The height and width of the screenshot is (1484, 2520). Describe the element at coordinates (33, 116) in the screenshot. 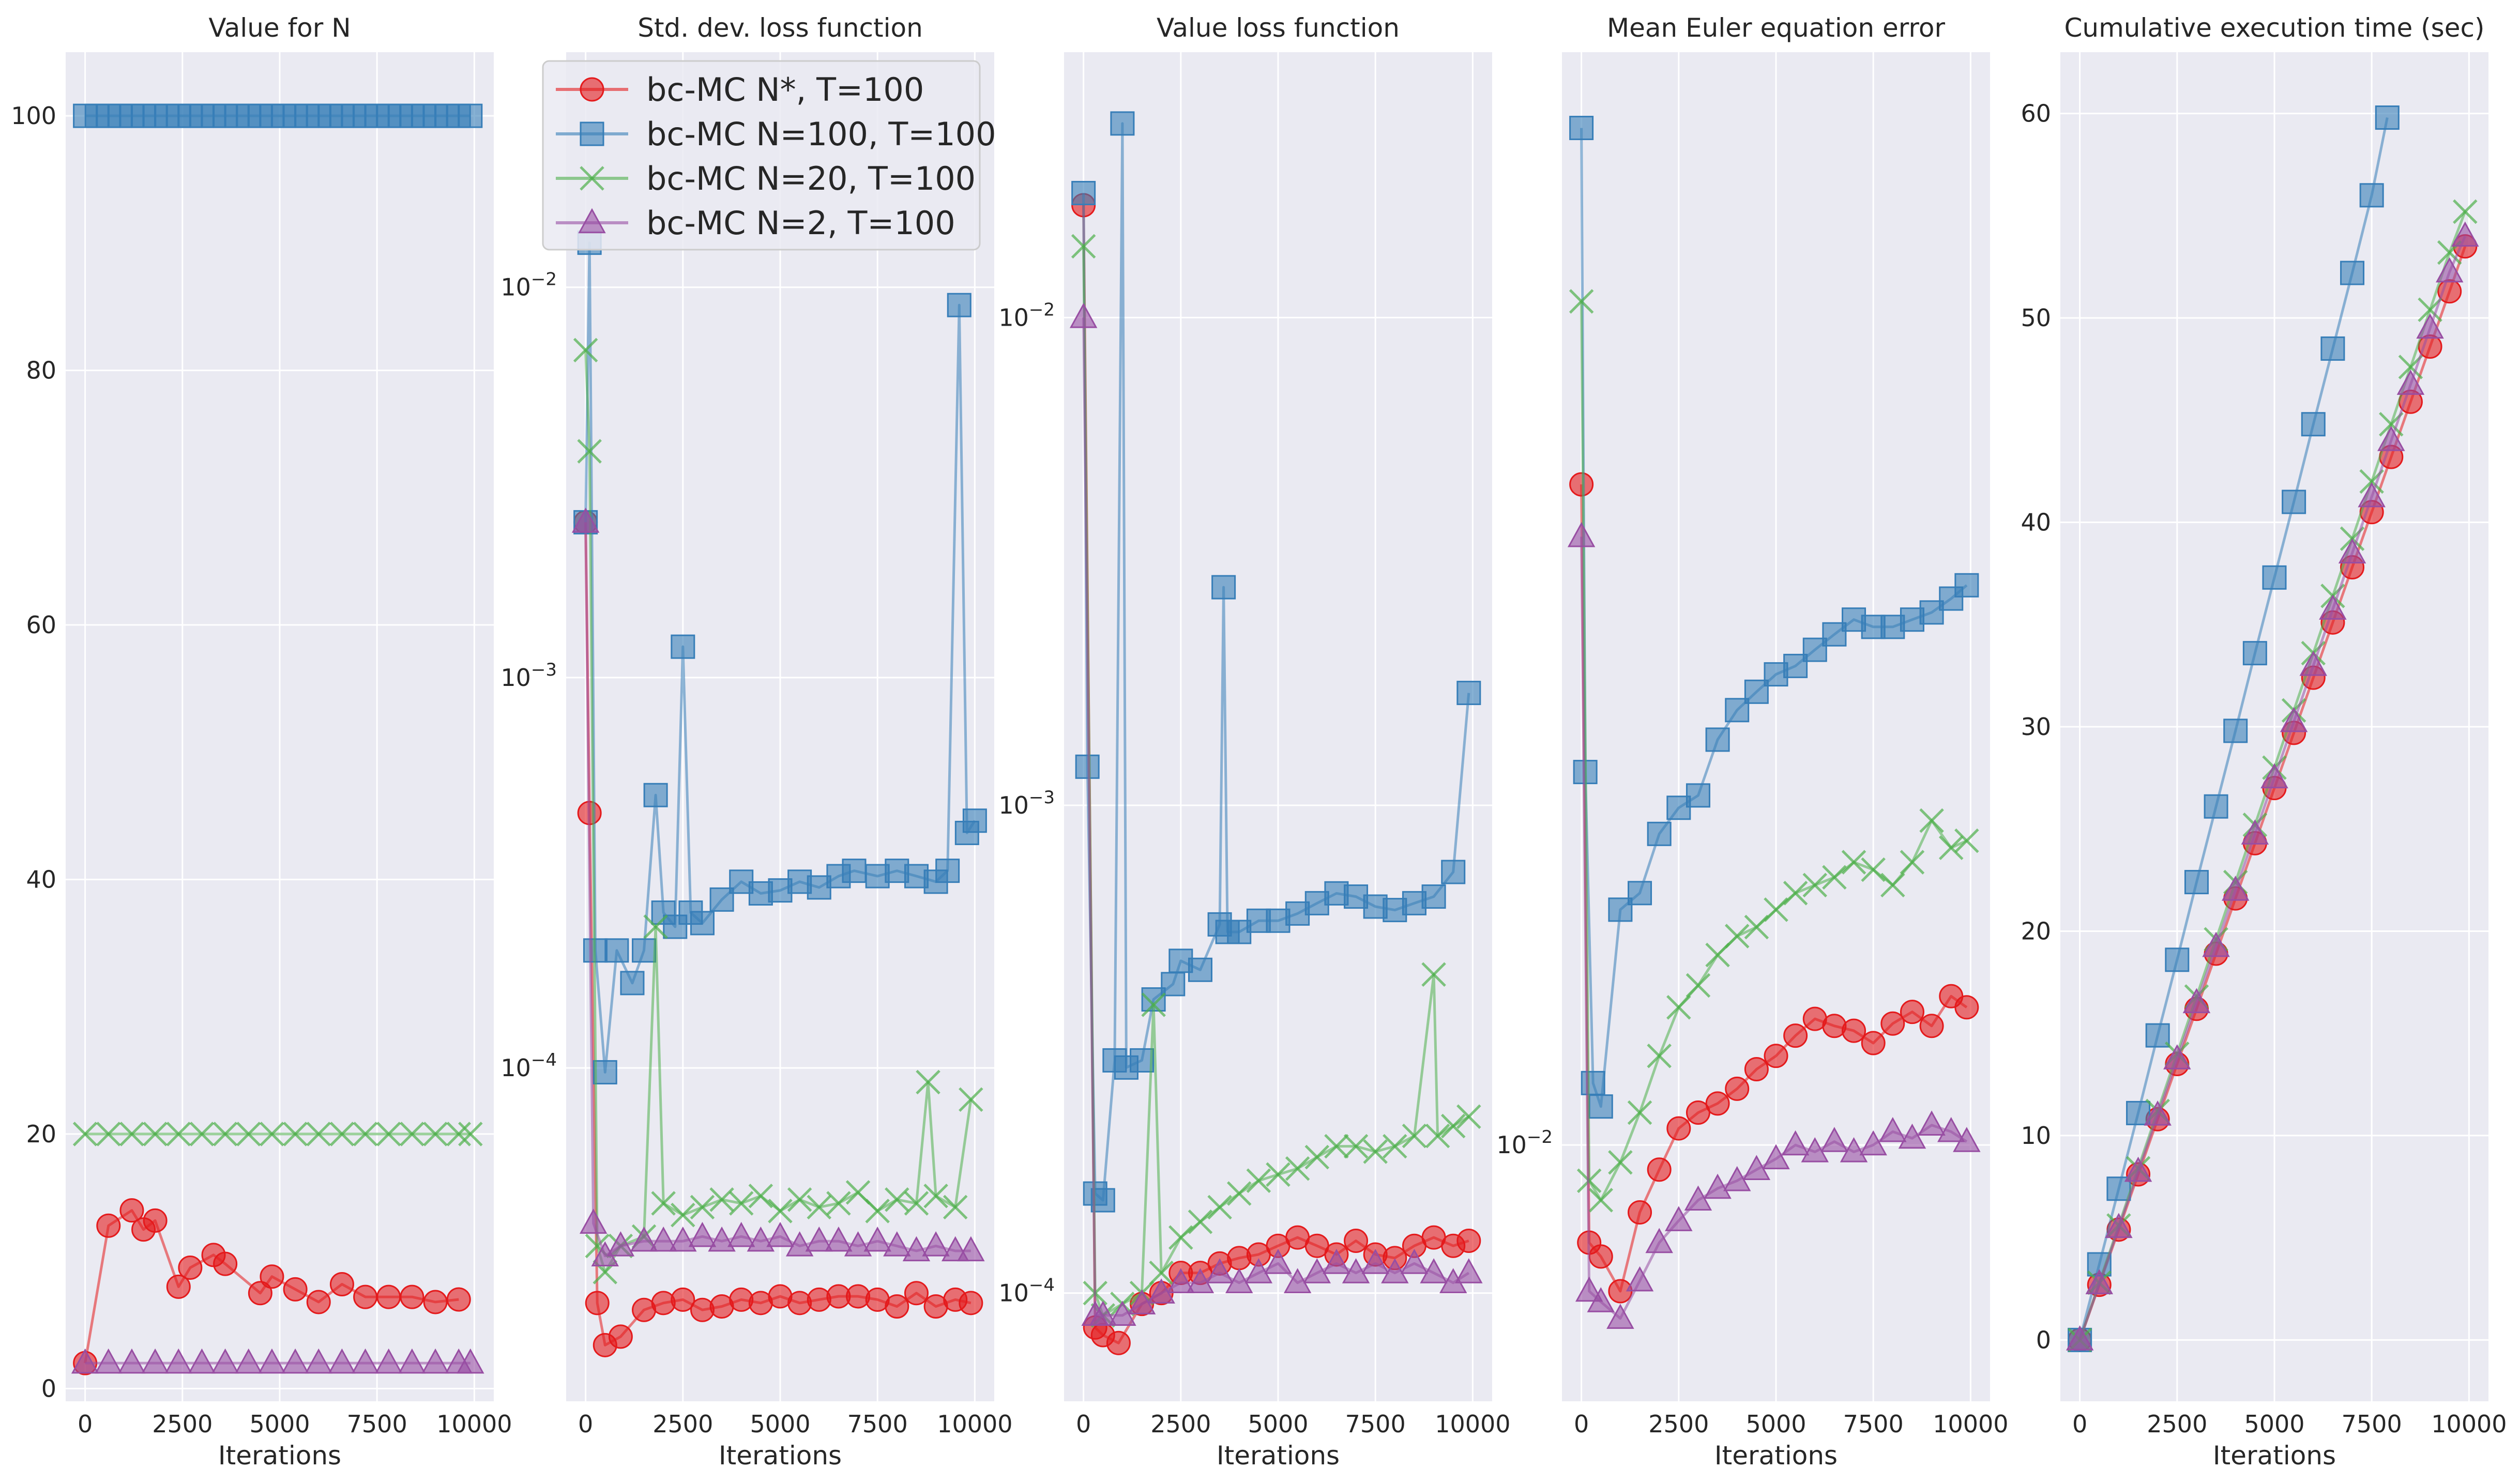

I see `y-tick-label: 100` at that location.